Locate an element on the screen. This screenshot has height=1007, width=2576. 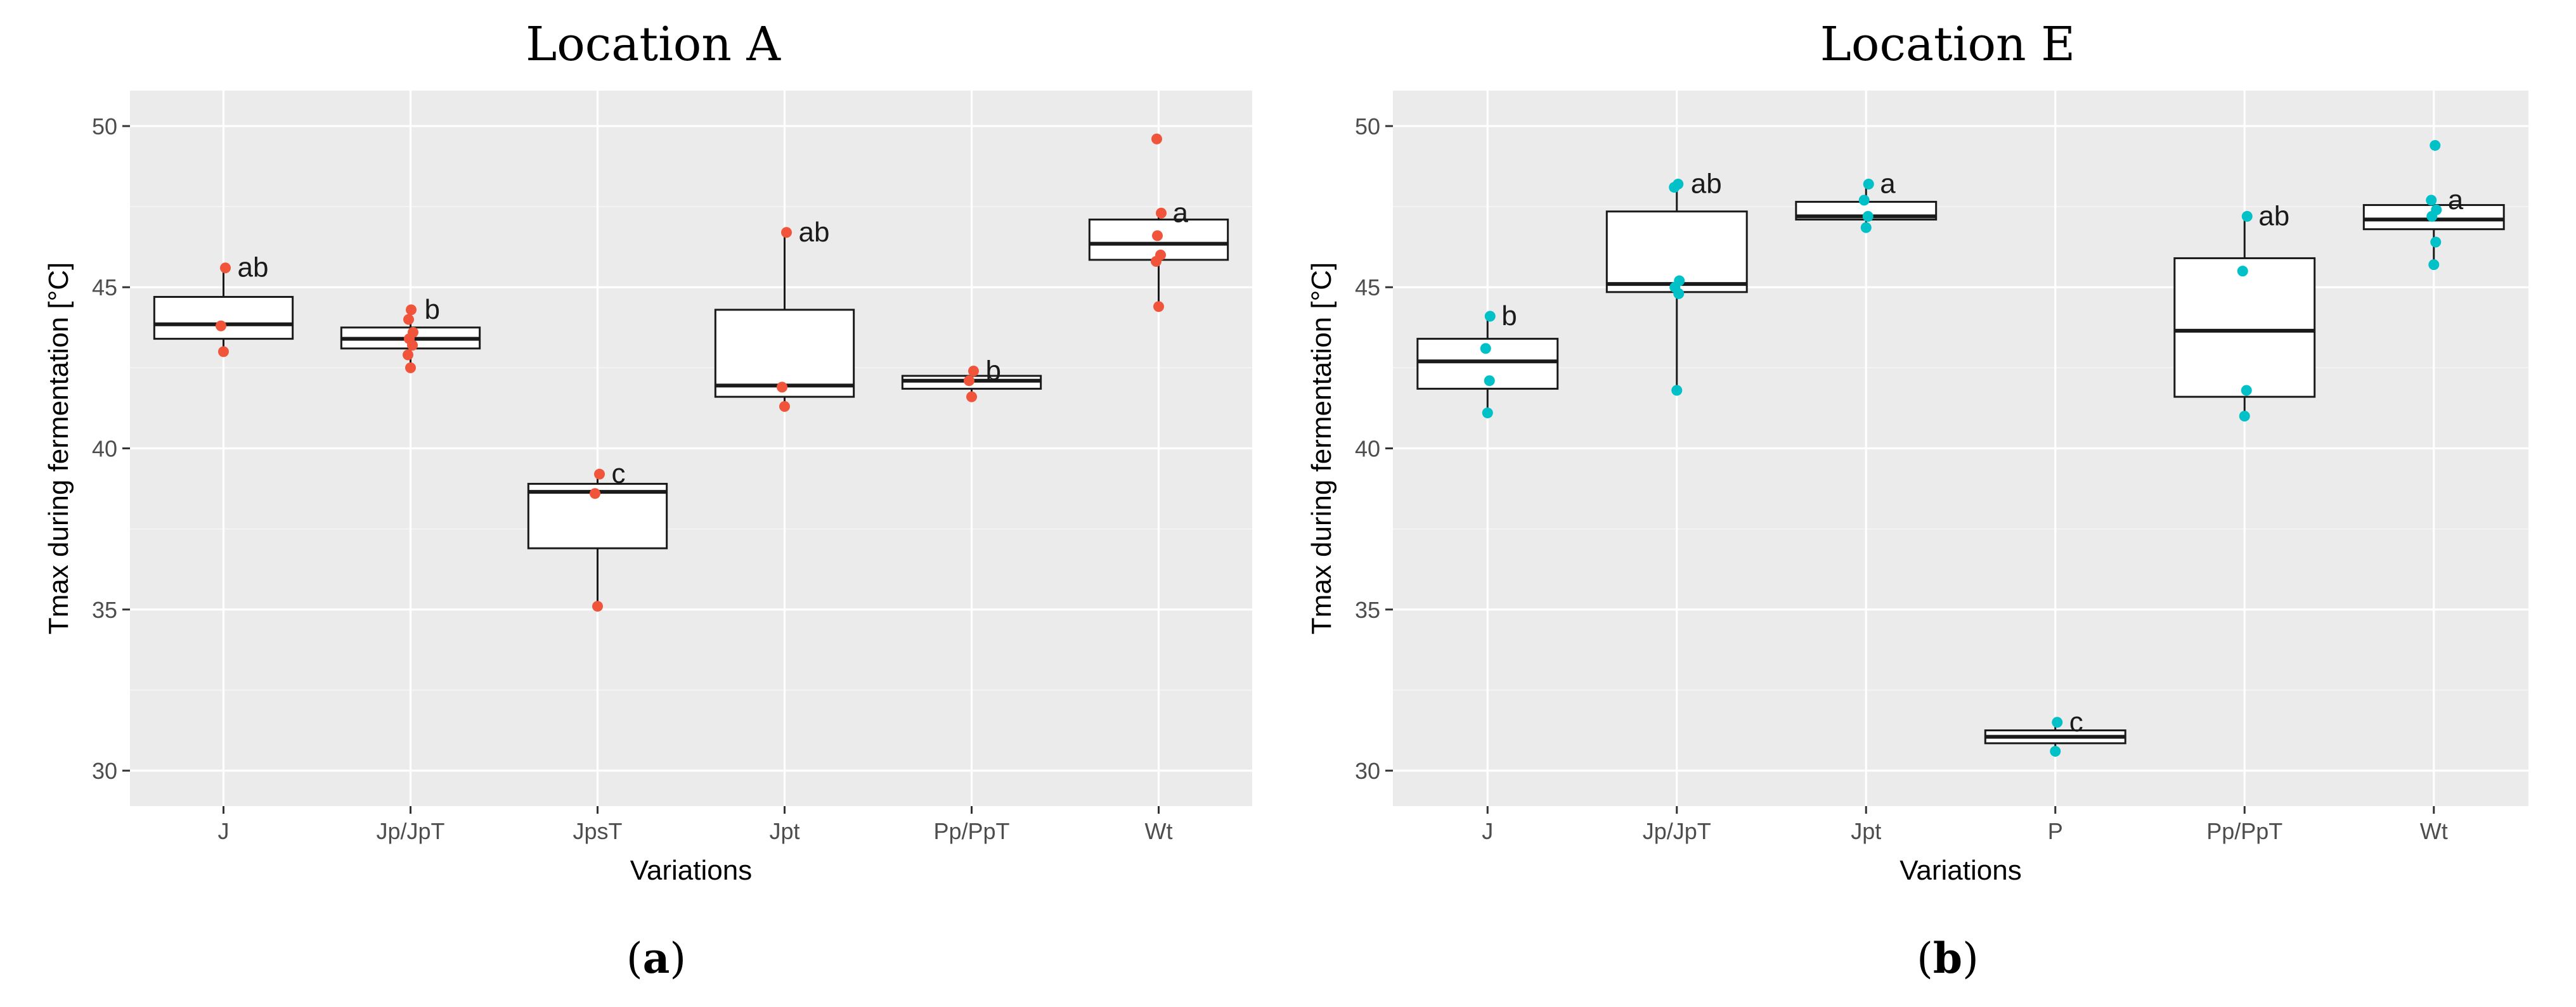
panel-a-y-tick-label: 35 is located at coordinates (104, 610).